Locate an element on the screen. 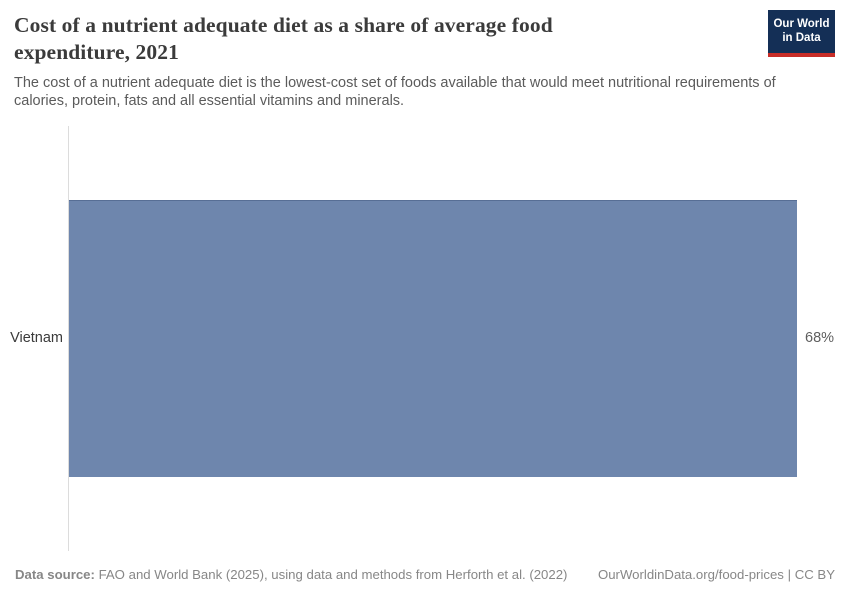 This screenshot has height=600, width=850. value-label-vietnam: 68% is located at coordinates (820, 338).